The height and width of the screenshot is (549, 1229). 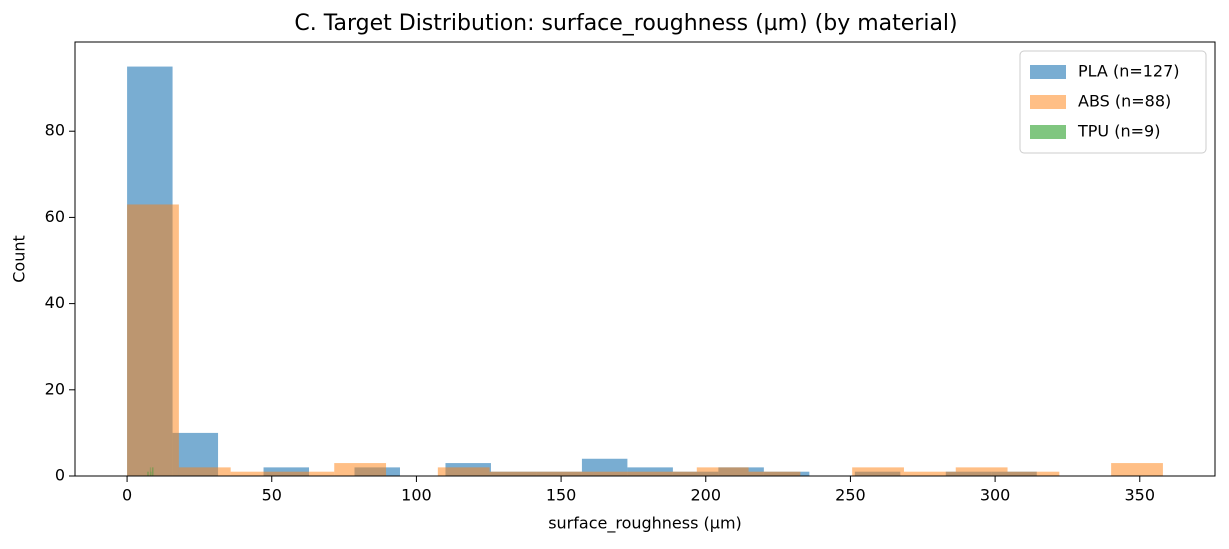 What do you see at coordinates (55, 388) in the screenshot?
I see `y-tick-label: 20` at bounding box center [55, 388].